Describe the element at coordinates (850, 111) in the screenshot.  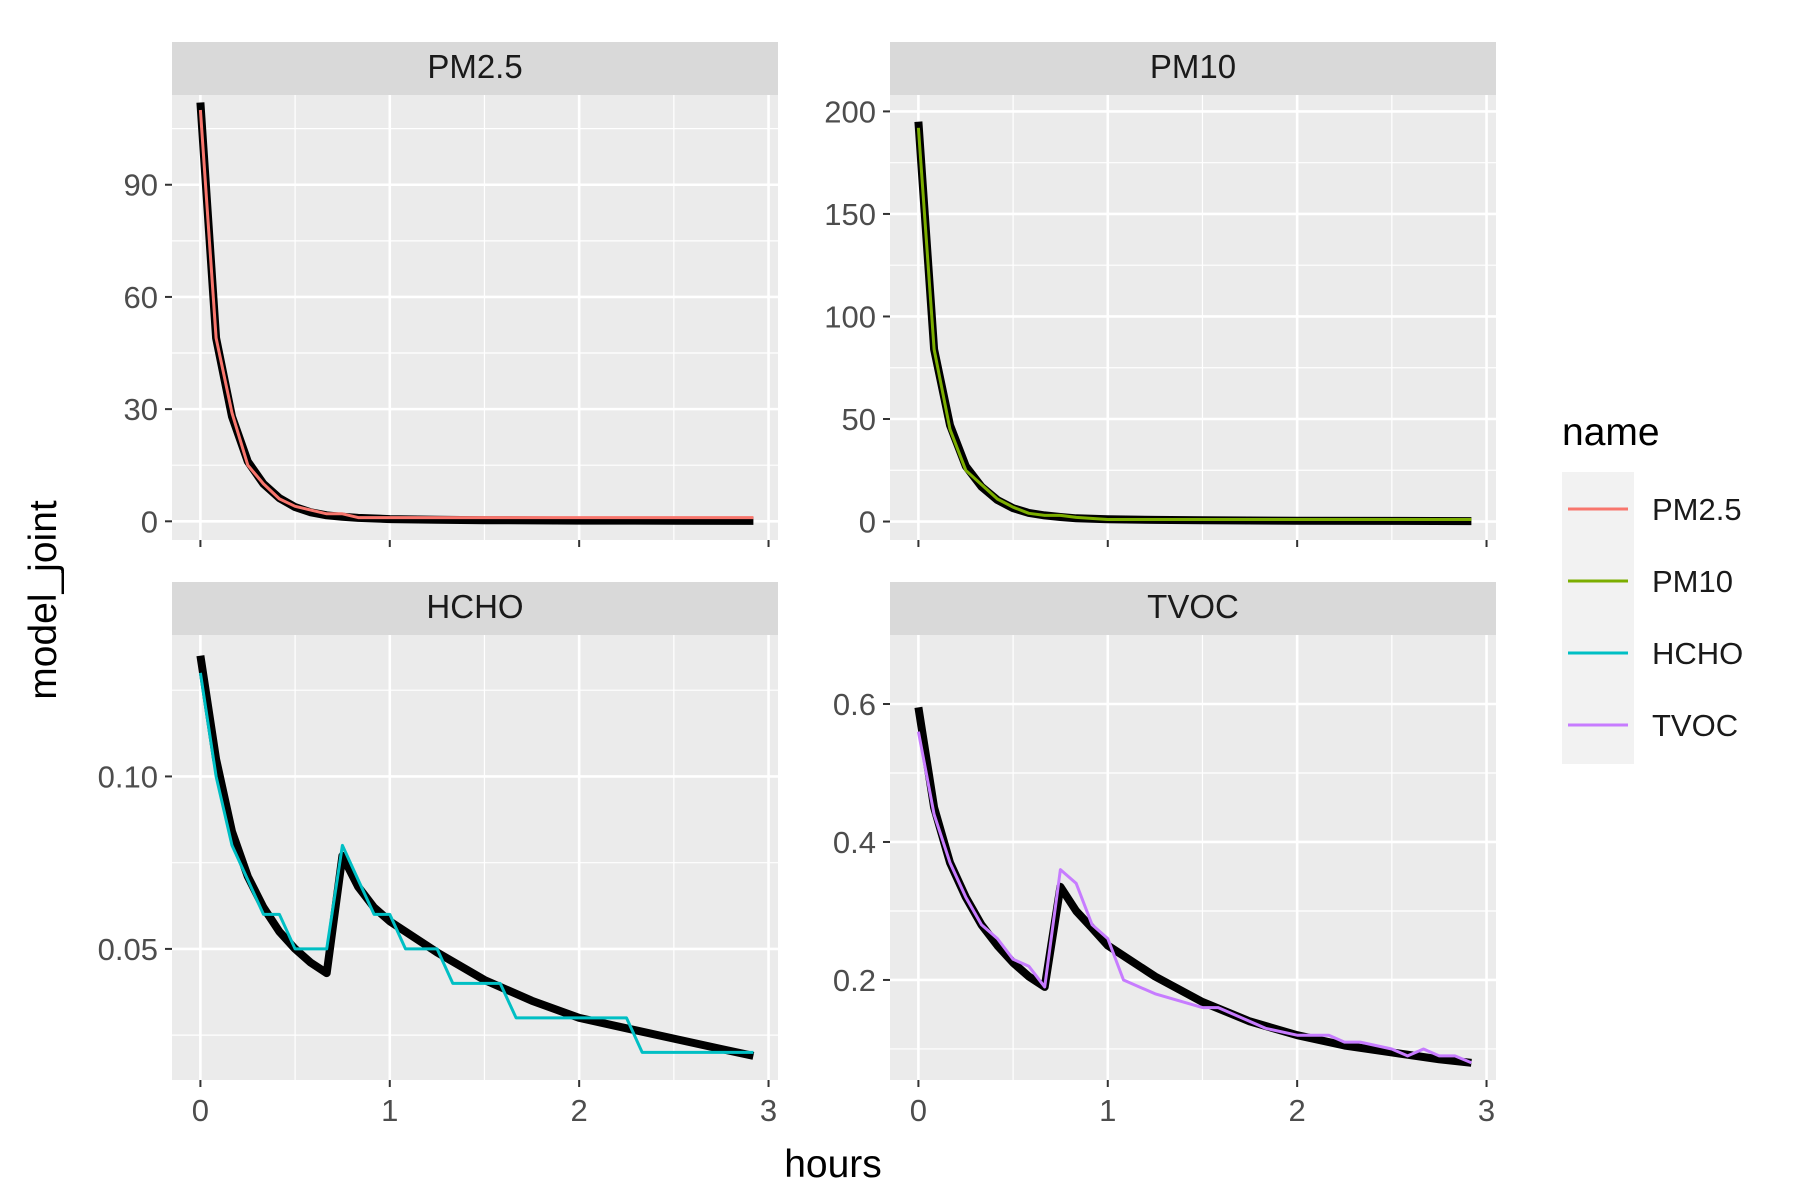
I see `y-tick-label: 200` at that location.